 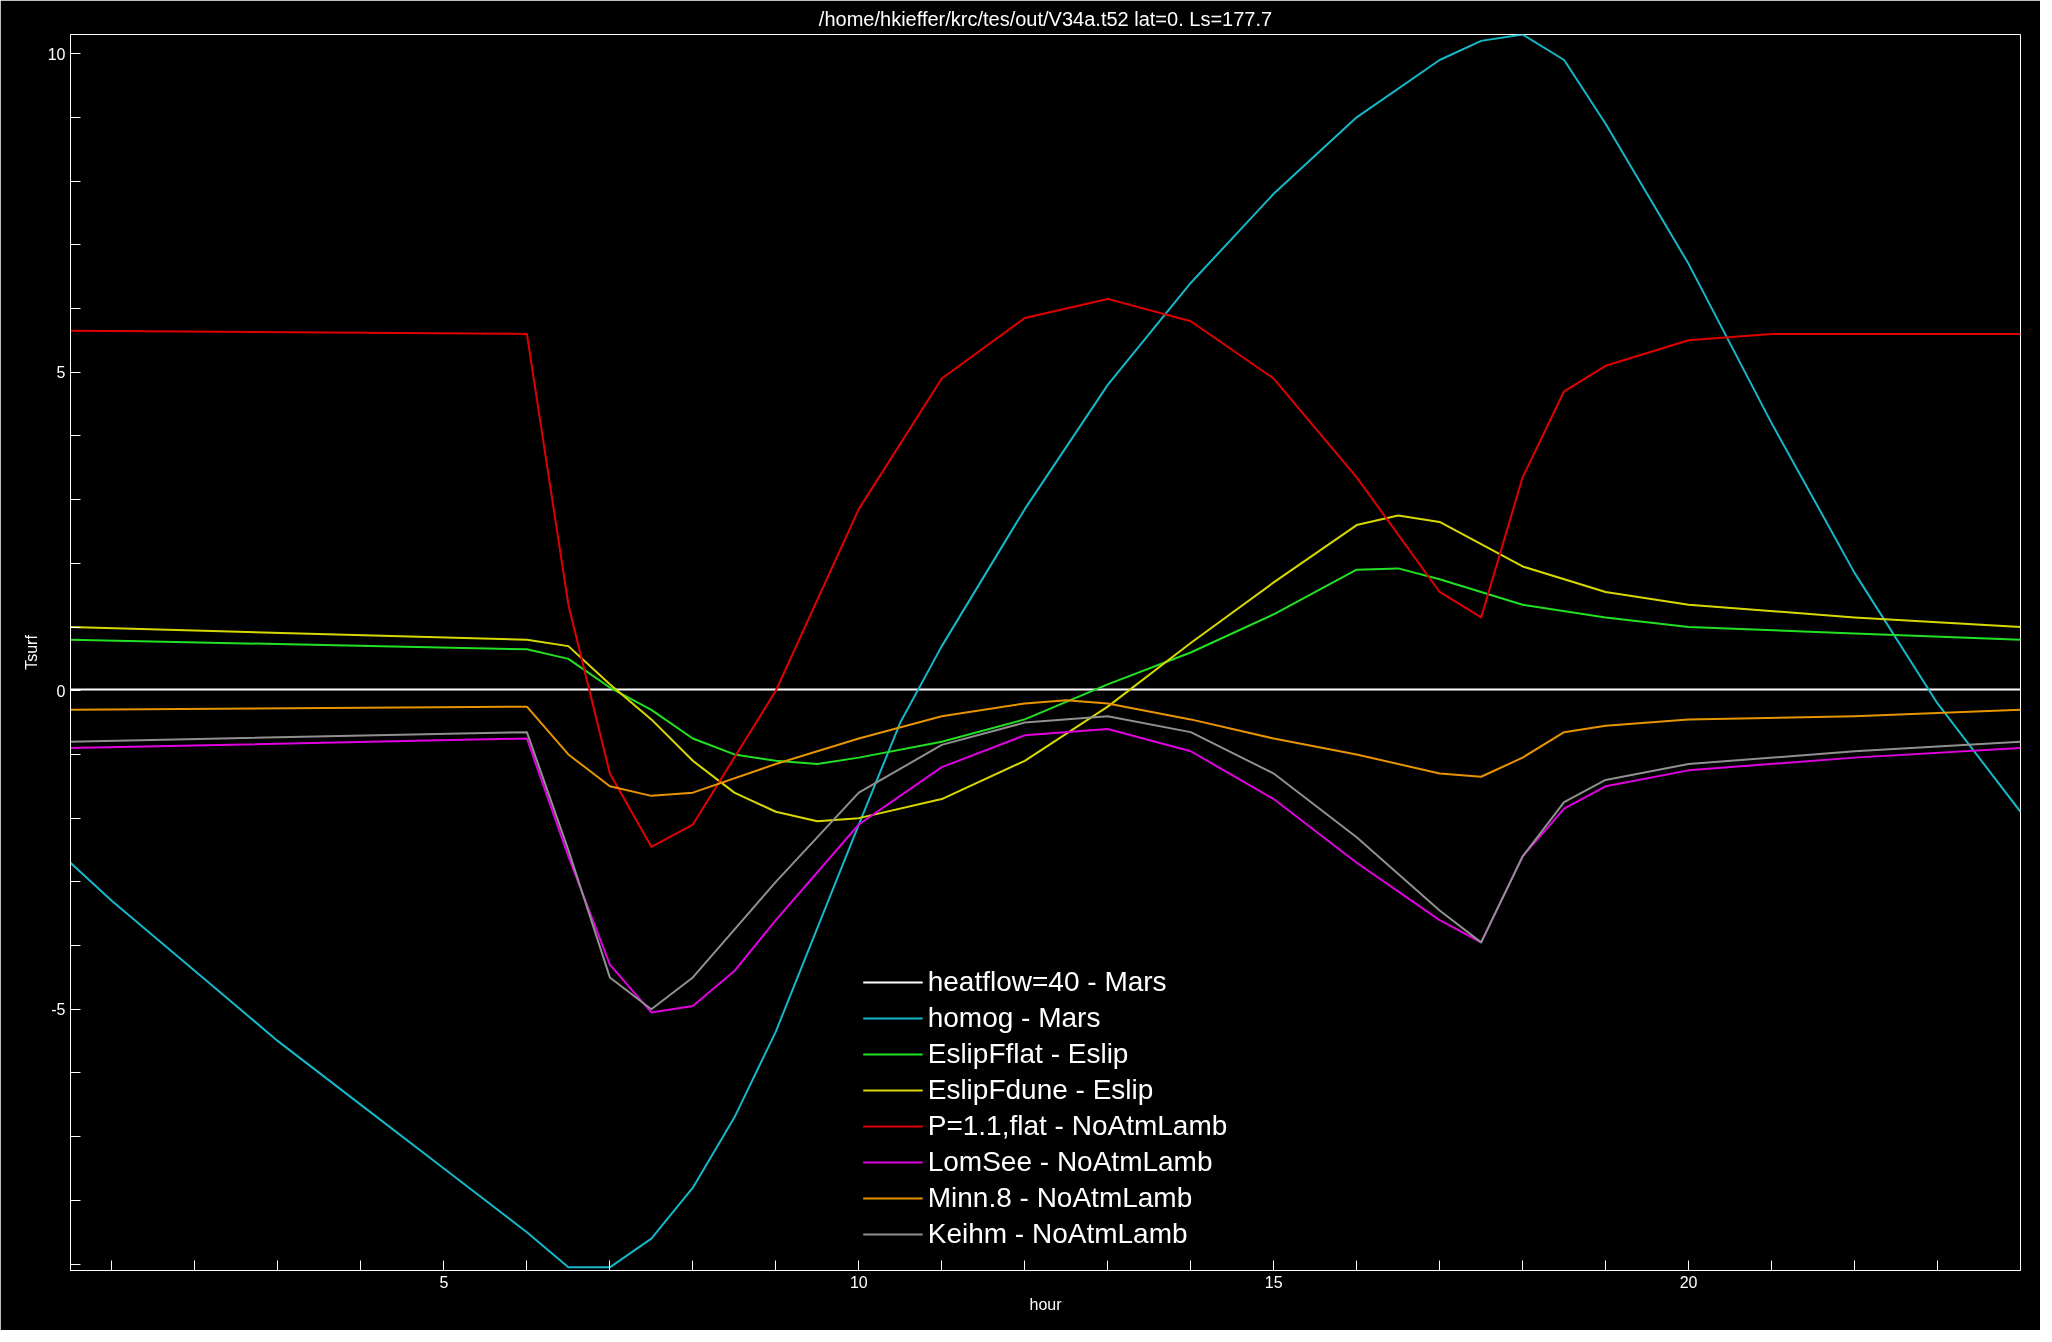 What do you see at coordinates (56, 54) in the screenshot?
I see `y-tick-label: 10` at bounding box center [56, 54].